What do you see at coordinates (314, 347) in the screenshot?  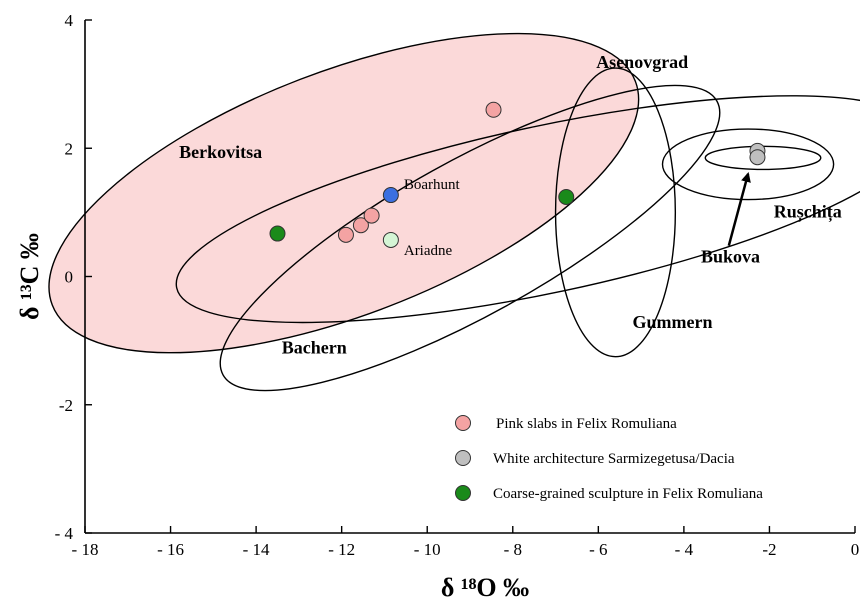 I see `region-label-bachern: Bachern` at bounding box center [314, 347].